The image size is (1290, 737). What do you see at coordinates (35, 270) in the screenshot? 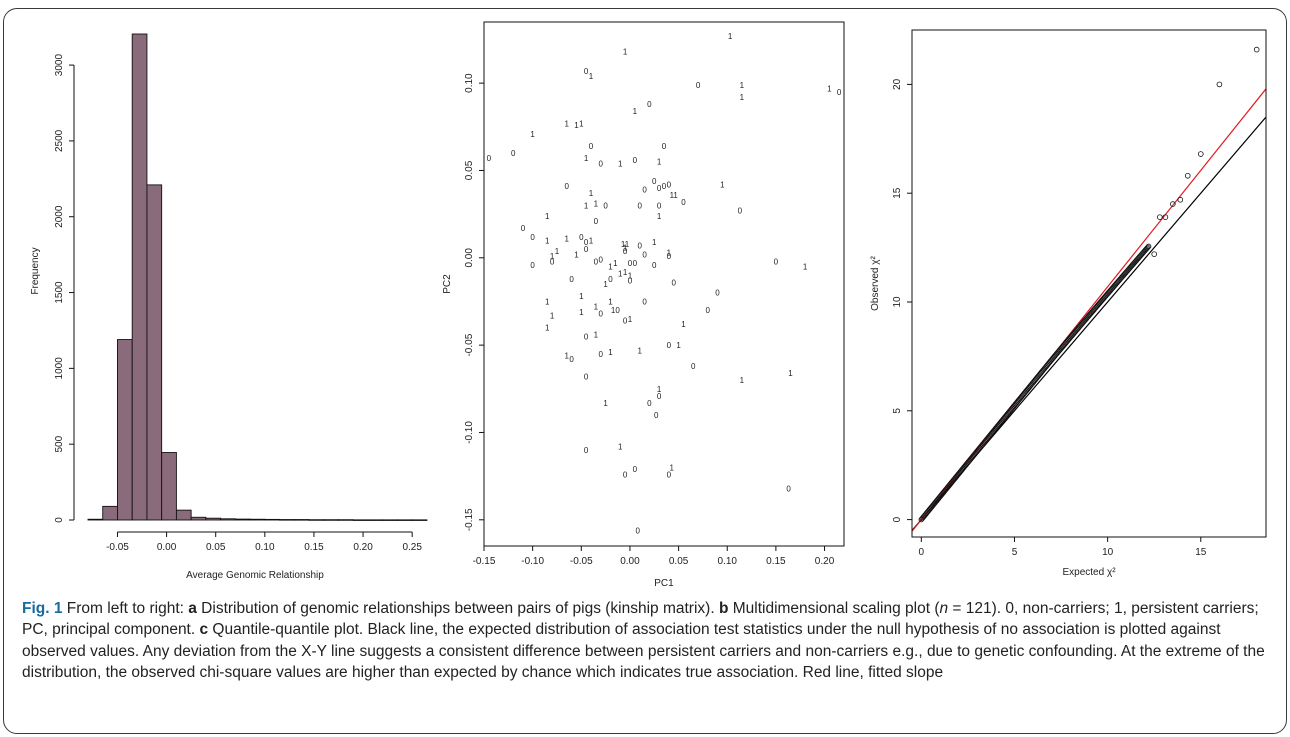
I see `y-axis-label: Frequency` at bounding box center [35, 270].